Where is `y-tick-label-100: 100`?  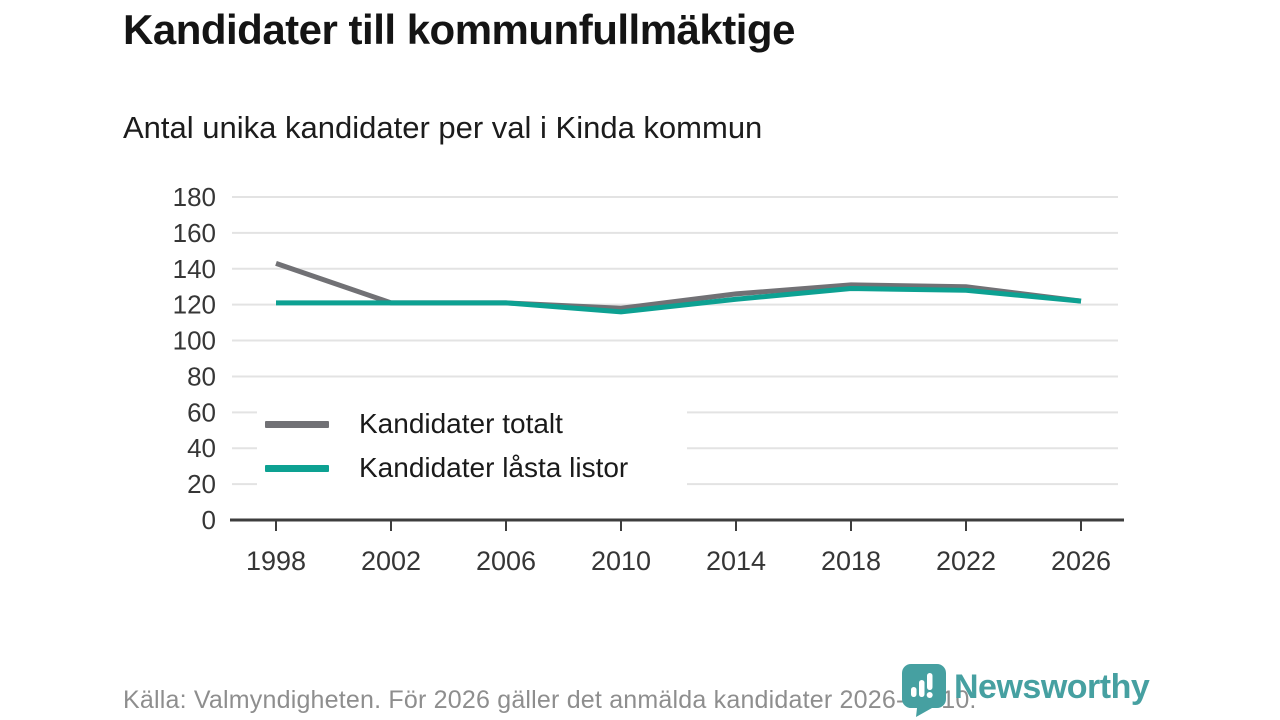 y-tick-label-100: 100 is located at coordinates (194, 341).